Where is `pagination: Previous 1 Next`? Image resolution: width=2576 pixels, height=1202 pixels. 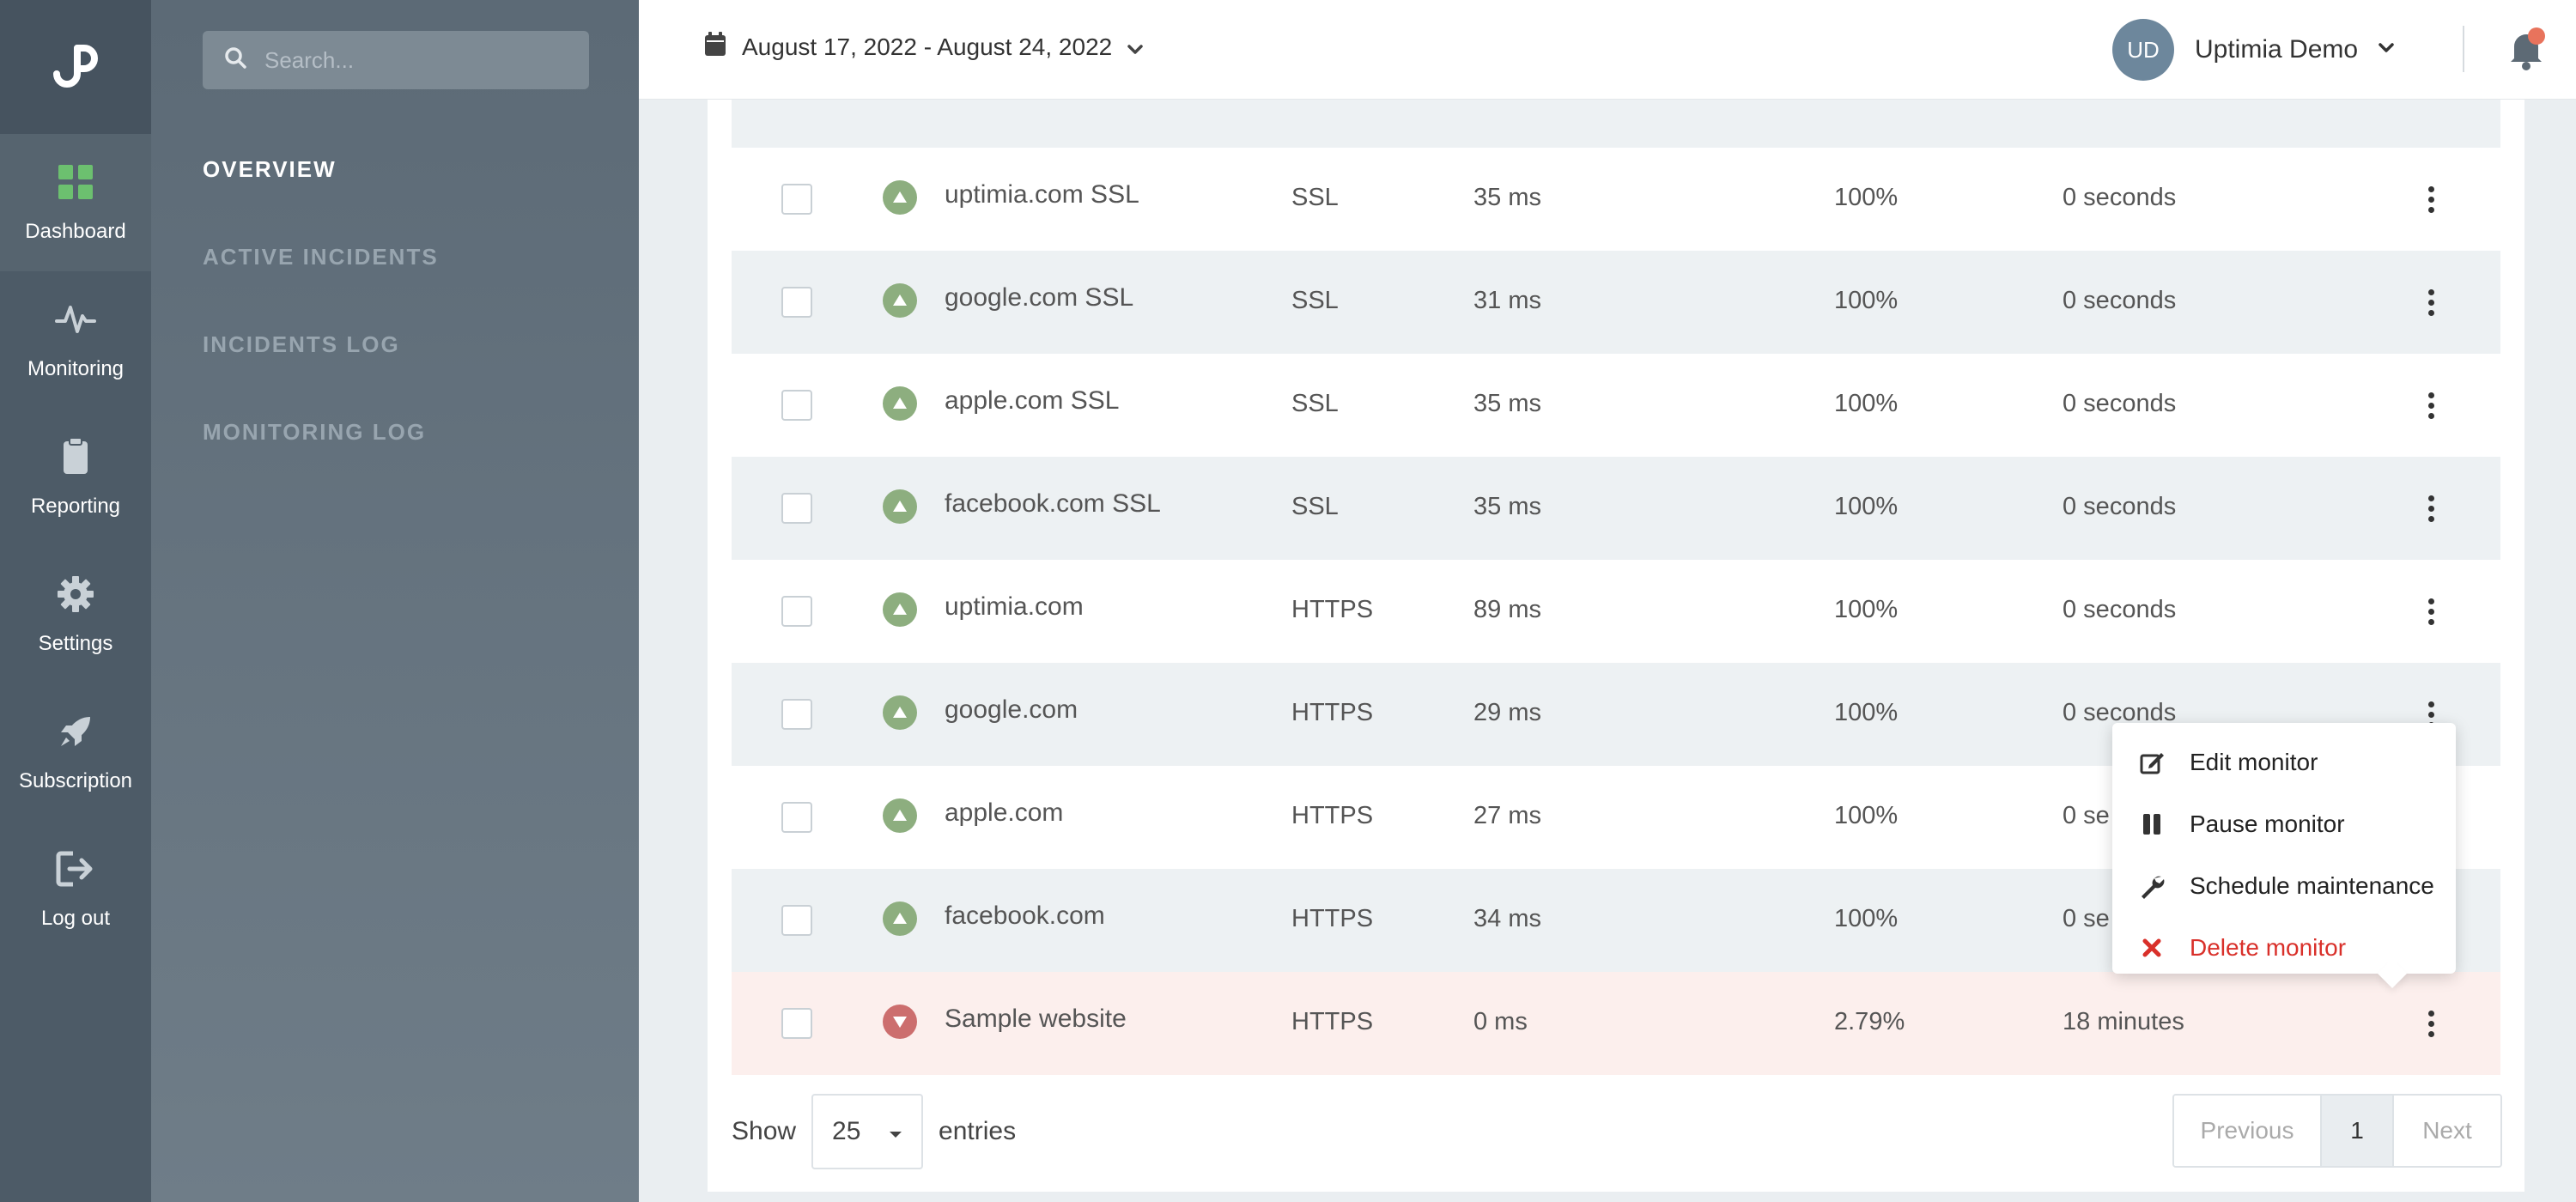
pagination: Previous 1 Next is located at coordinates (2337, 1131).